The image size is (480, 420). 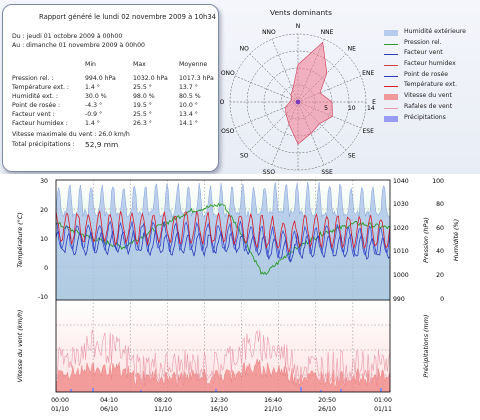 I want to click on period-from: Du : jeudi 01 octobre 2009 à 00h00, so click(x=67, y=36).